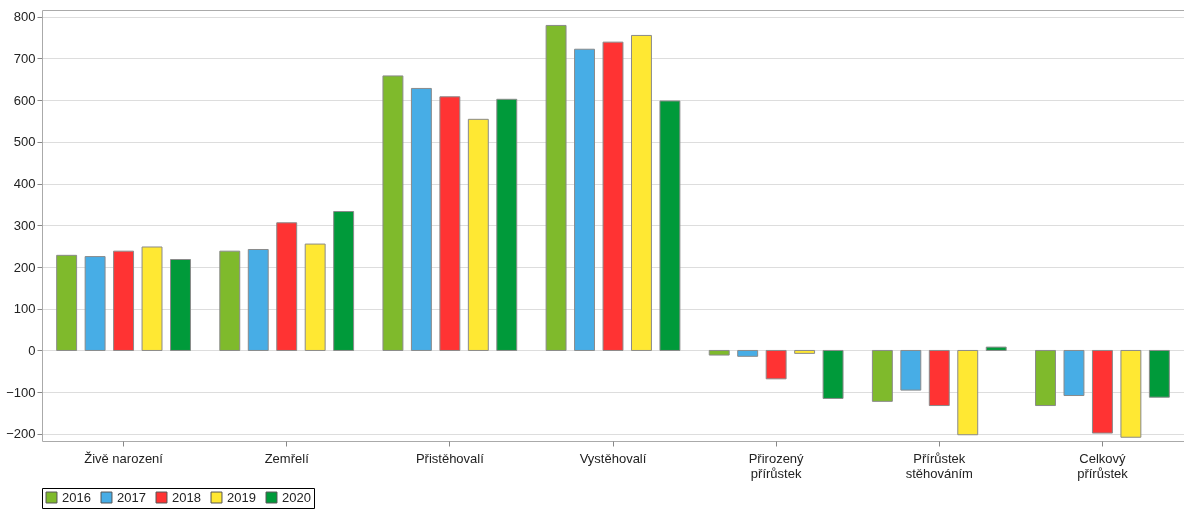 Image resolution: width=1184 pixels, height=513 pixels. I want to click on y-tick-label: 600, so click(24, 100).